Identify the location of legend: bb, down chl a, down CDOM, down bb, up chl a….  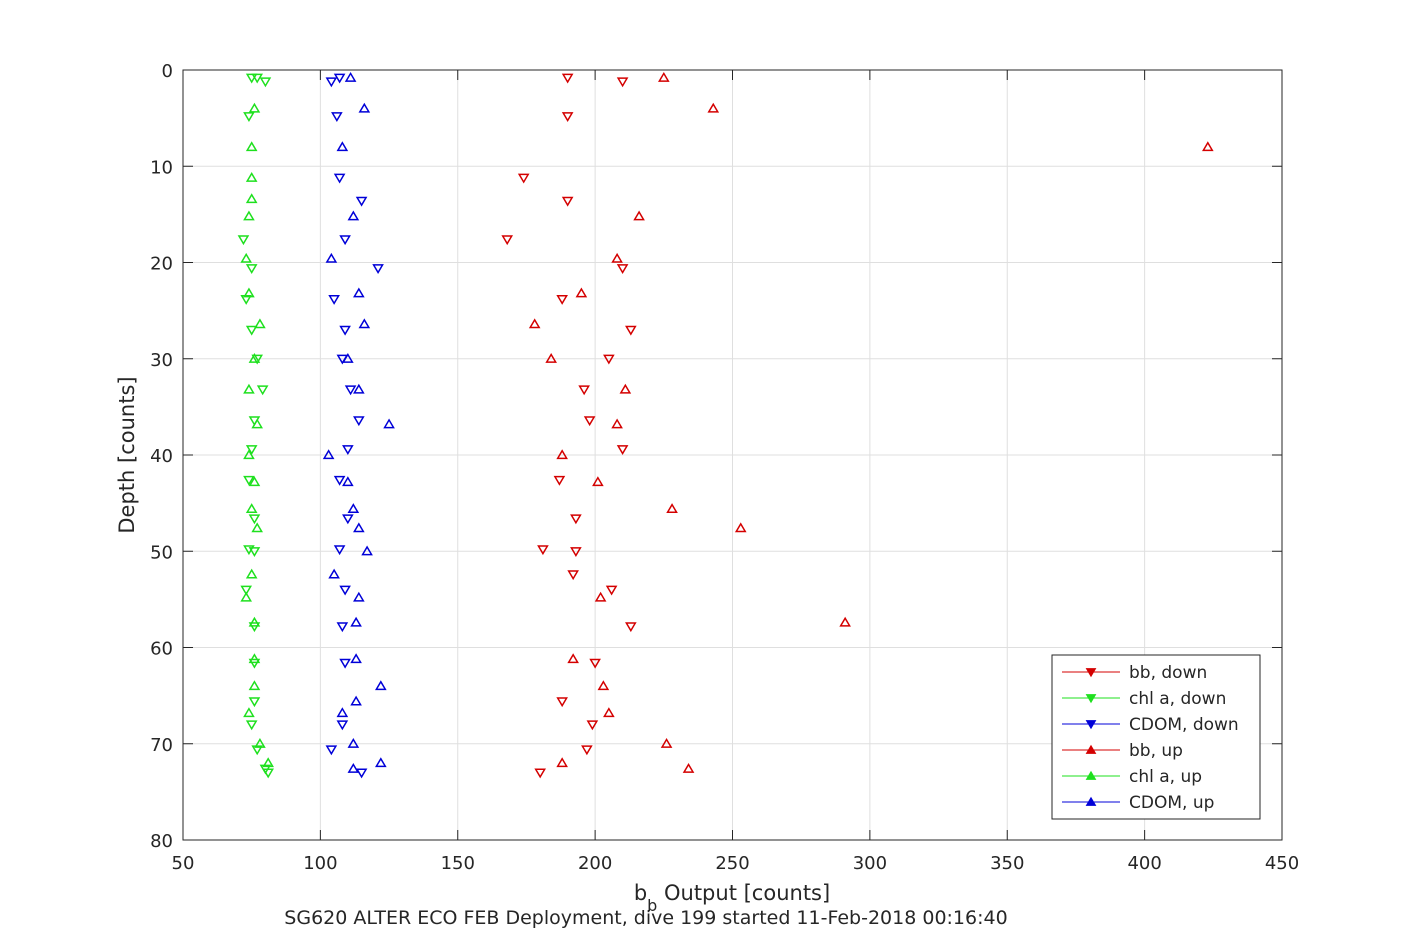
(1156, 737).